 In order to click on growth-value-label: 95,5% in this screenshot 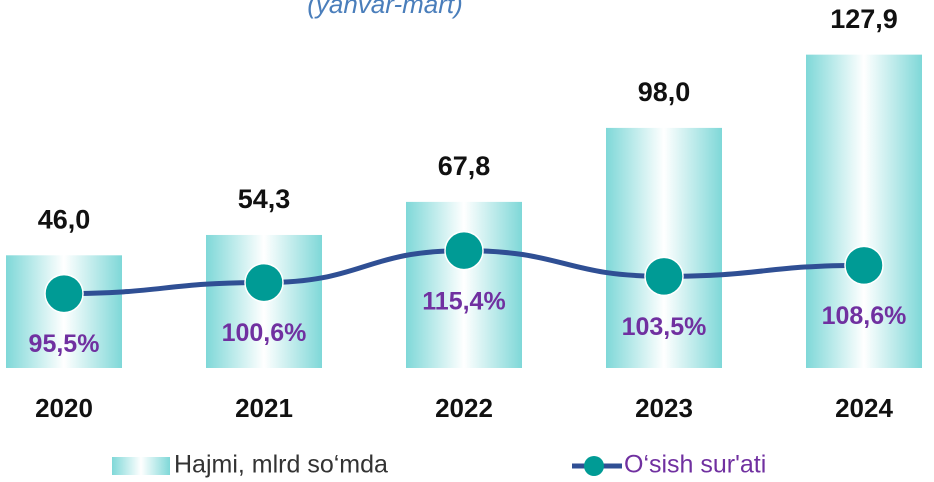, I will do `click(64, 344)`.